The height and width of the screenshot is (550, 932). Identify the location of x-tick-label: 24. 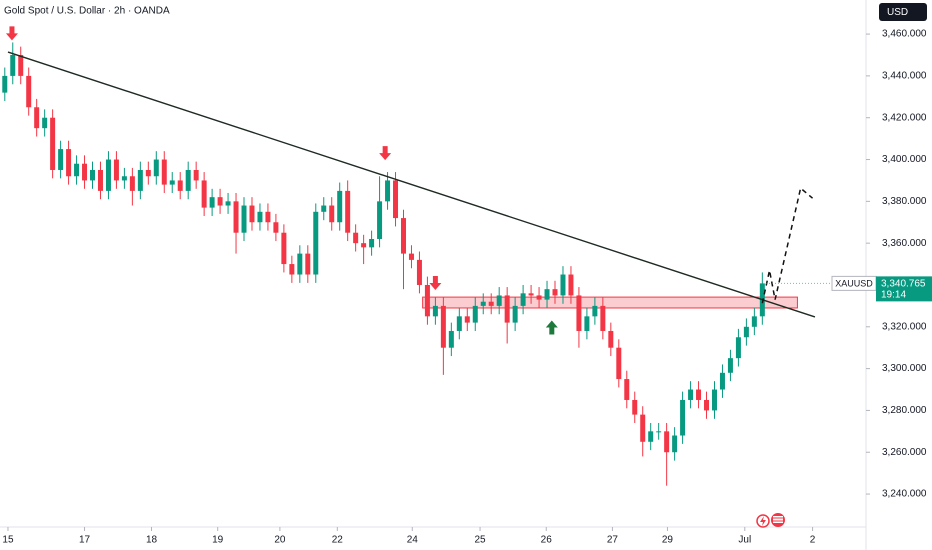
(413, 540).